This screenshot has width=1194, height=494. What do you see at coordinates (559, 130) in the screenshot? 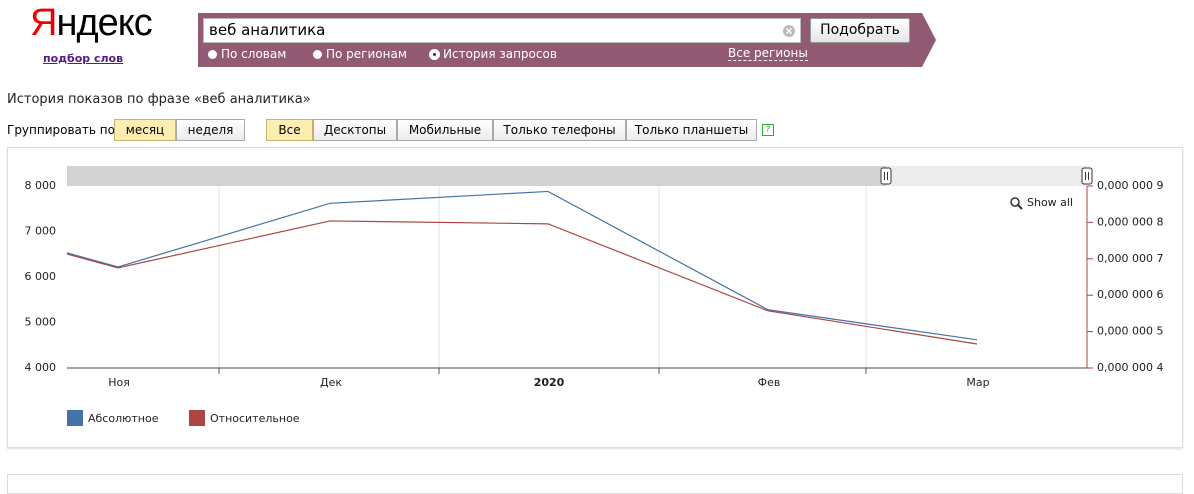
I see `device-tab: Только телефоны` at bounding box center [559, 130].